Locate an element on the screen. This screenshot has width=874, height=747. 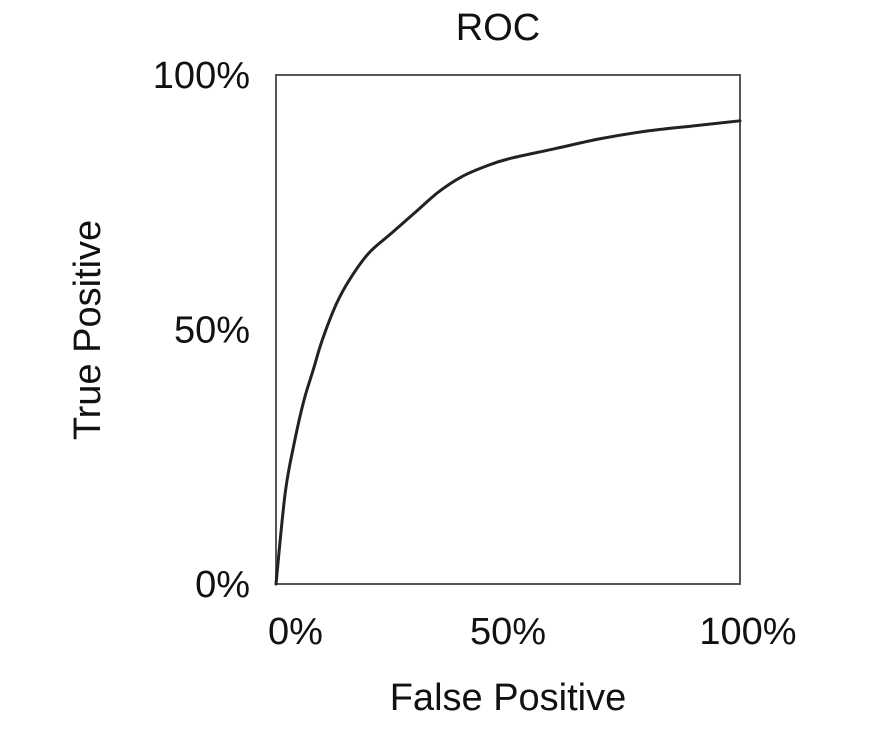
x-axis-ticks: 0% 50% 100% is located at coordinates (532, 632).